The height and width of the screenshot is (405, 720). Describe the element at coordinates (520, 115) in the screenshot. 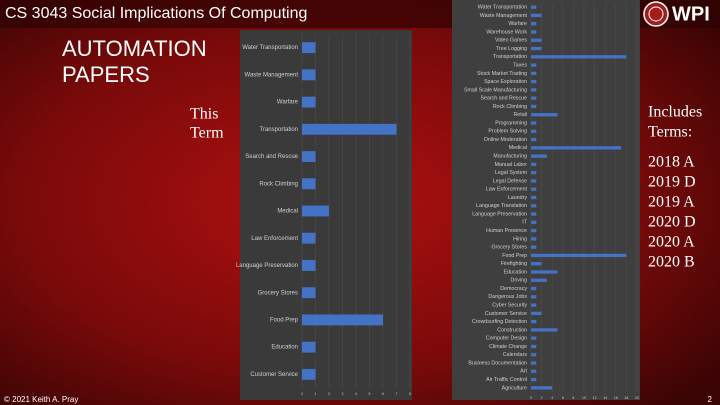

I see `y-tick-label: Retail` at that location.